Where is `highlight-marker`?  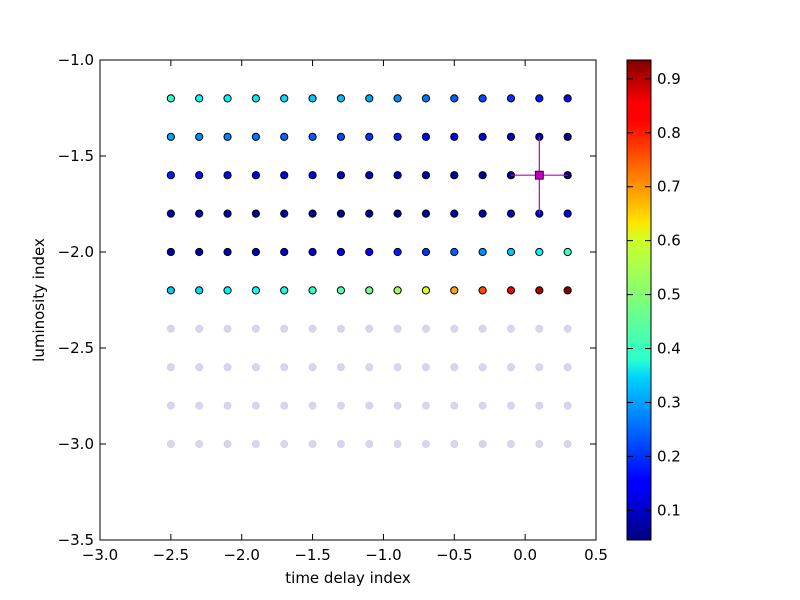 highlight-marker is located at coordinates (539, 175).